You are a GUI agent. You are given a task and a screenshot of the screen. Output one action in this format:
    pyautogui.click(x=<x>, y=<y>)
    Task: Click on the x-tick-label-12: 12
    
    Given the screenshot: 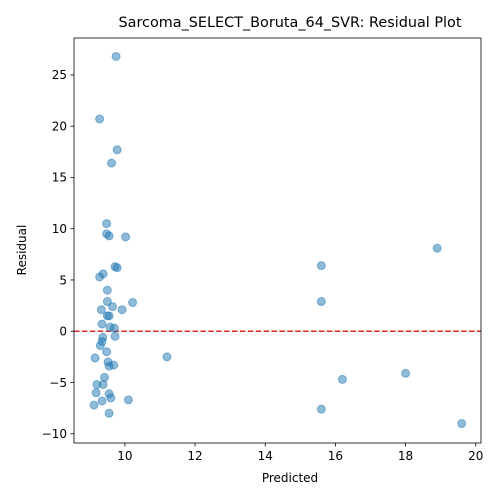 What is the action you would take?
    pyautogui.click(x=194, y=456)
    